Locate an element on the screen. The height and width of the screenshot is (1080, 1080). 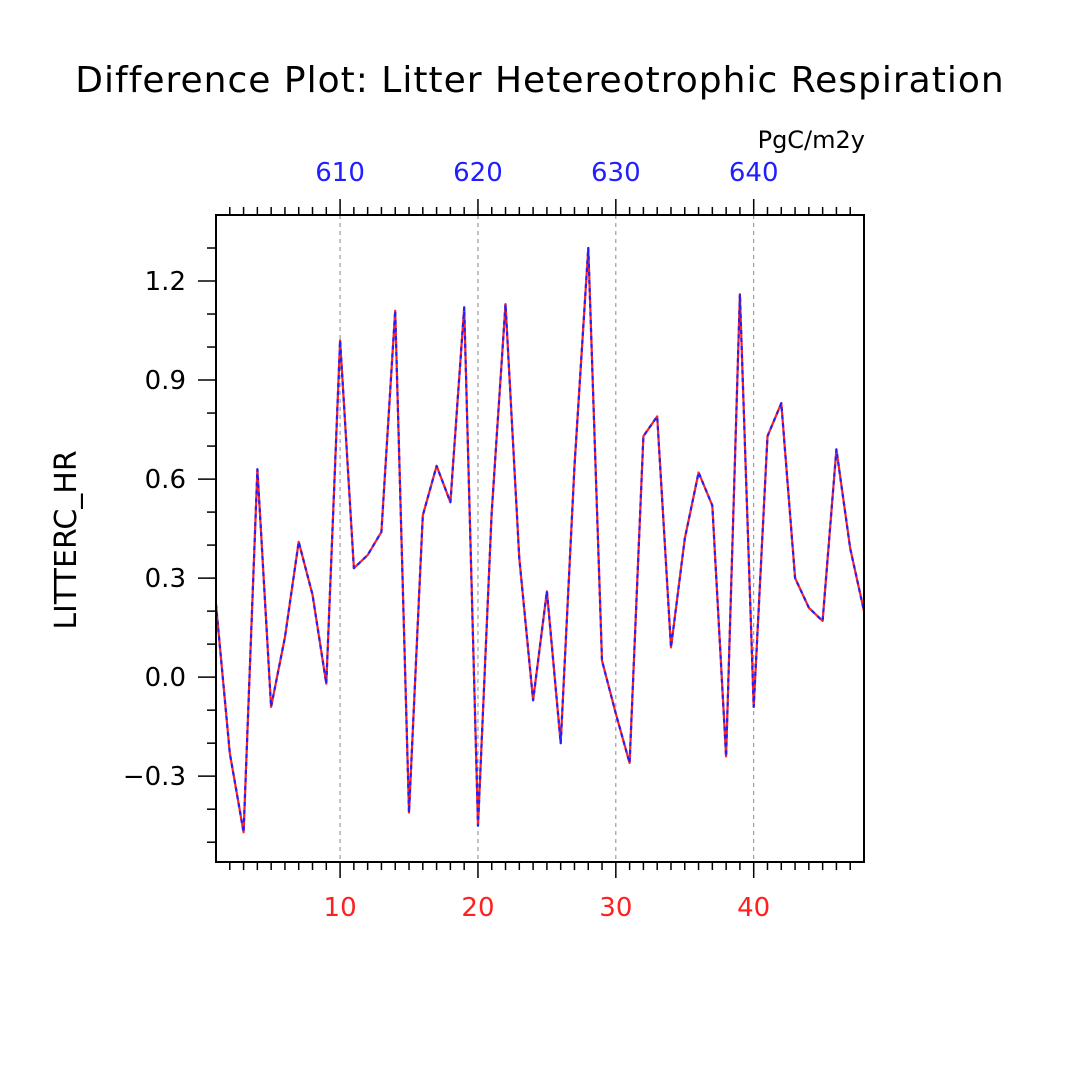
y-tick-label: 1.2 is located at coordinates (165, 282).